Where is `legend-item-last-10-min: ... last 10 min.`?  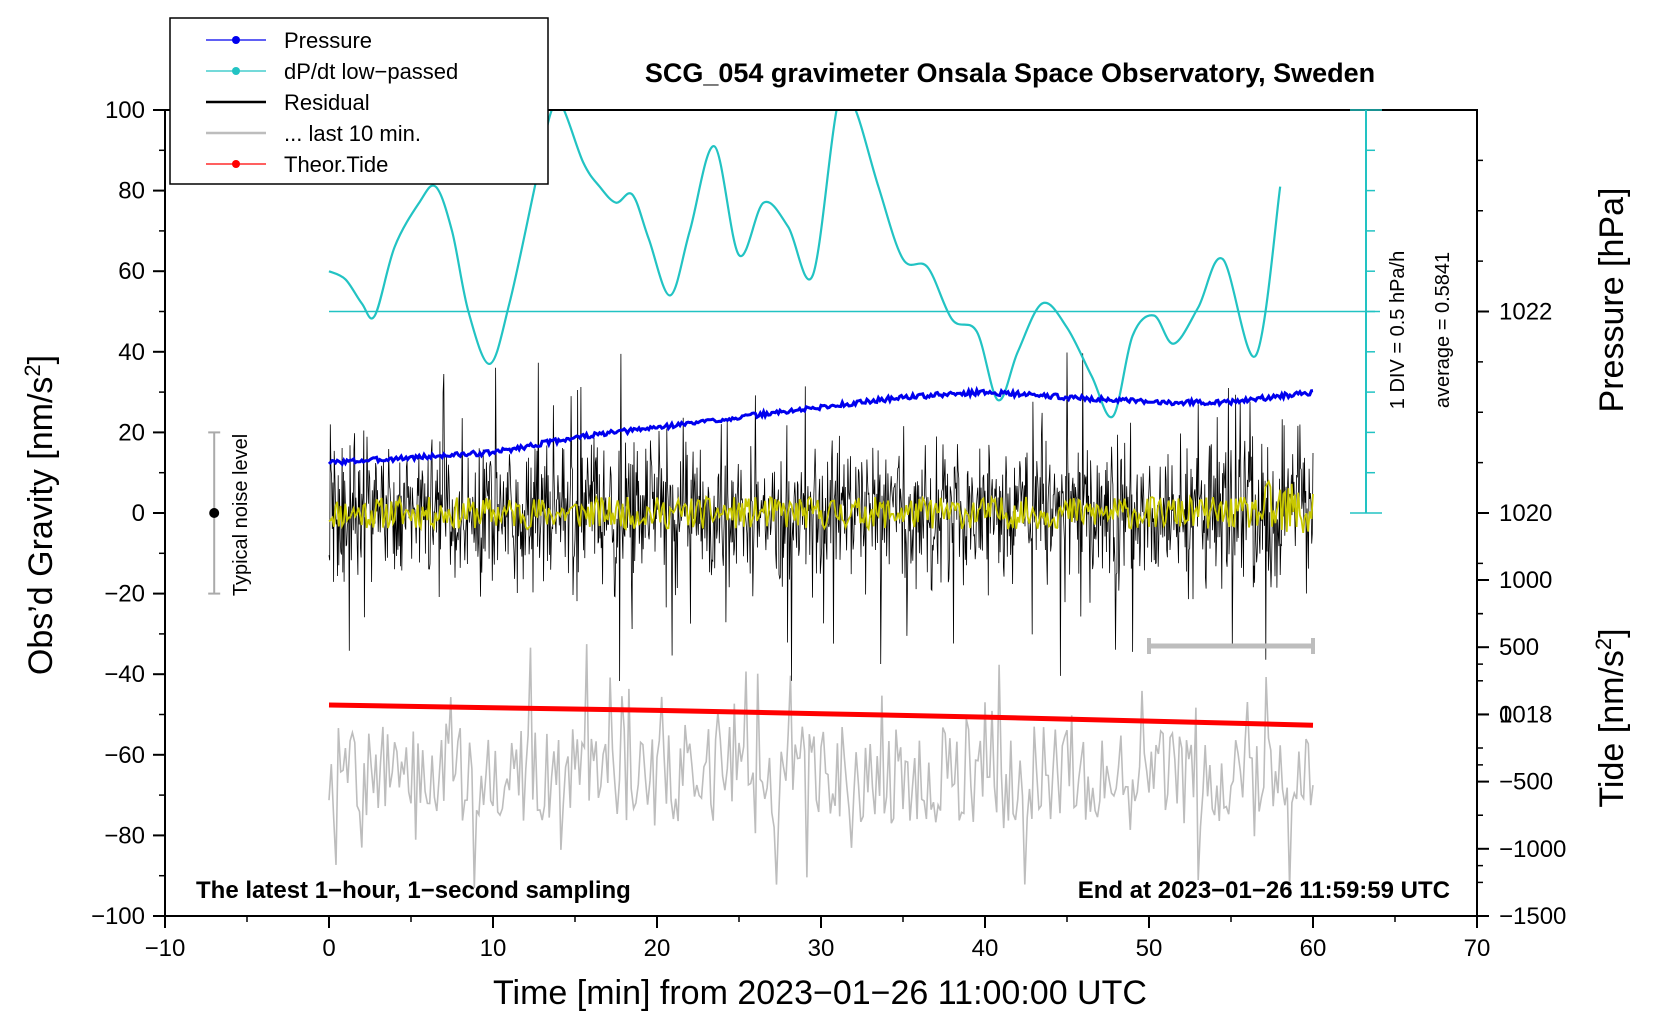 legend-item-last-10-min: ... last 10 min. is located at coordinates (313, 133).